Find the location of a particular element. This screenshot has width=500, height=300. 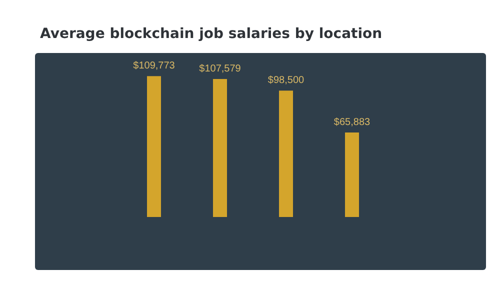

data-label: $107,579 is located at coordinates (220, 68).